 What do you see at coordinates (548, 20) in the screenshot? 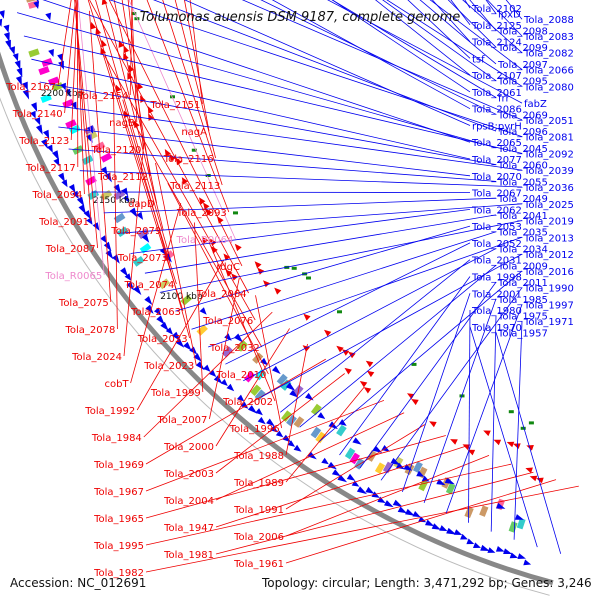
I see `feature-label: Tola_2088` at bounding box center [548, 20].